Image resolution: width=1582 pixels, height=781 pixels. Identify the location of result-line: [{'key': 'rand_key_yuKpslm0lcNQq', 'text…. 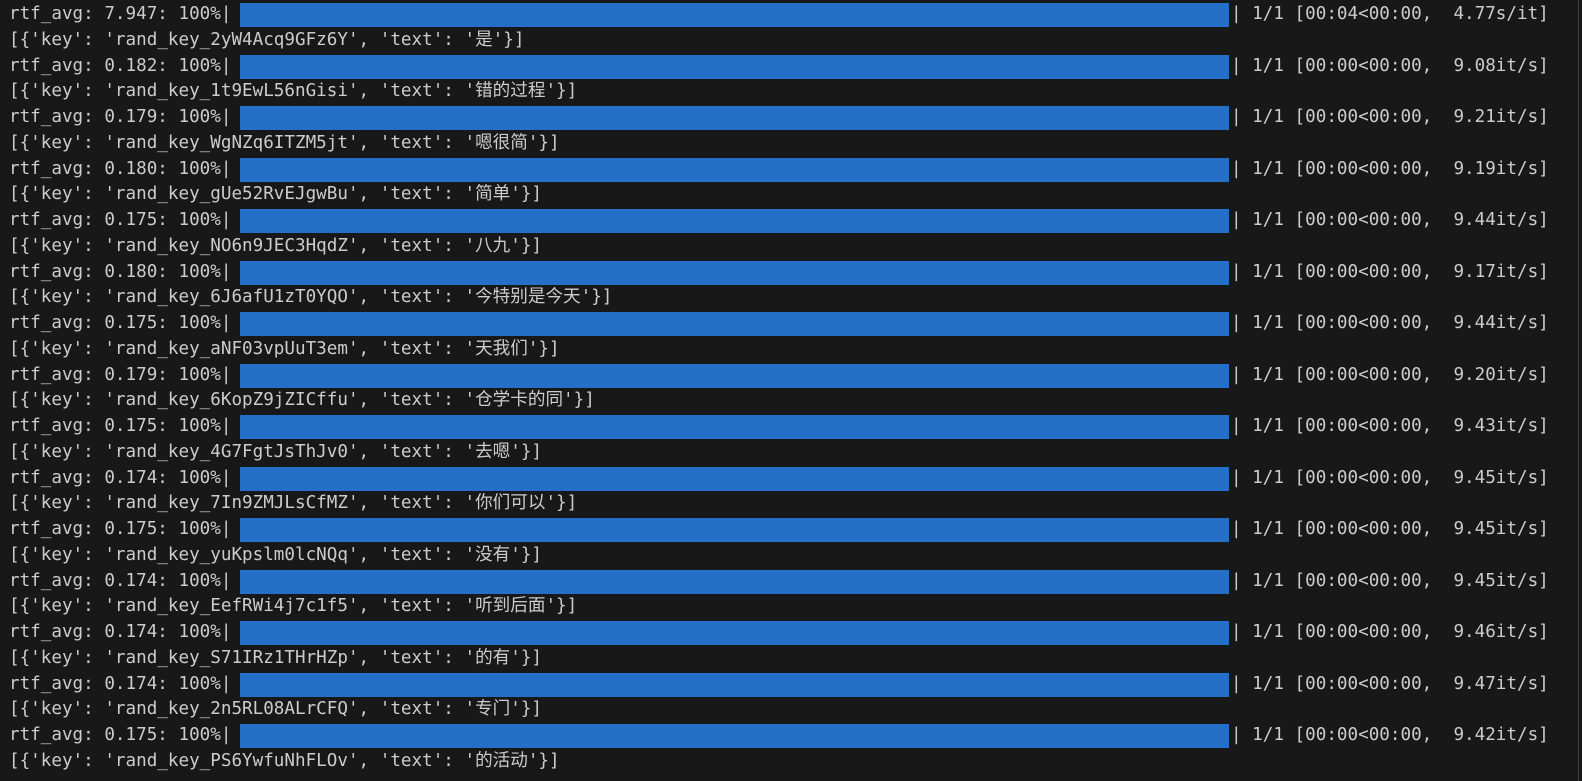
(276, 554).